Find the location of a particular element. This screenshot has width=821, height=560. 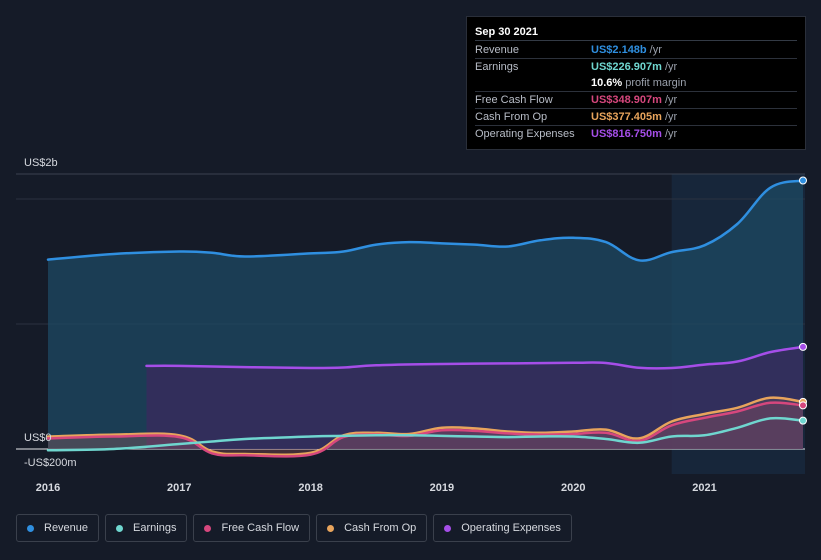

tooltip-value: US$226.907m is located at coordinates (626, 67).